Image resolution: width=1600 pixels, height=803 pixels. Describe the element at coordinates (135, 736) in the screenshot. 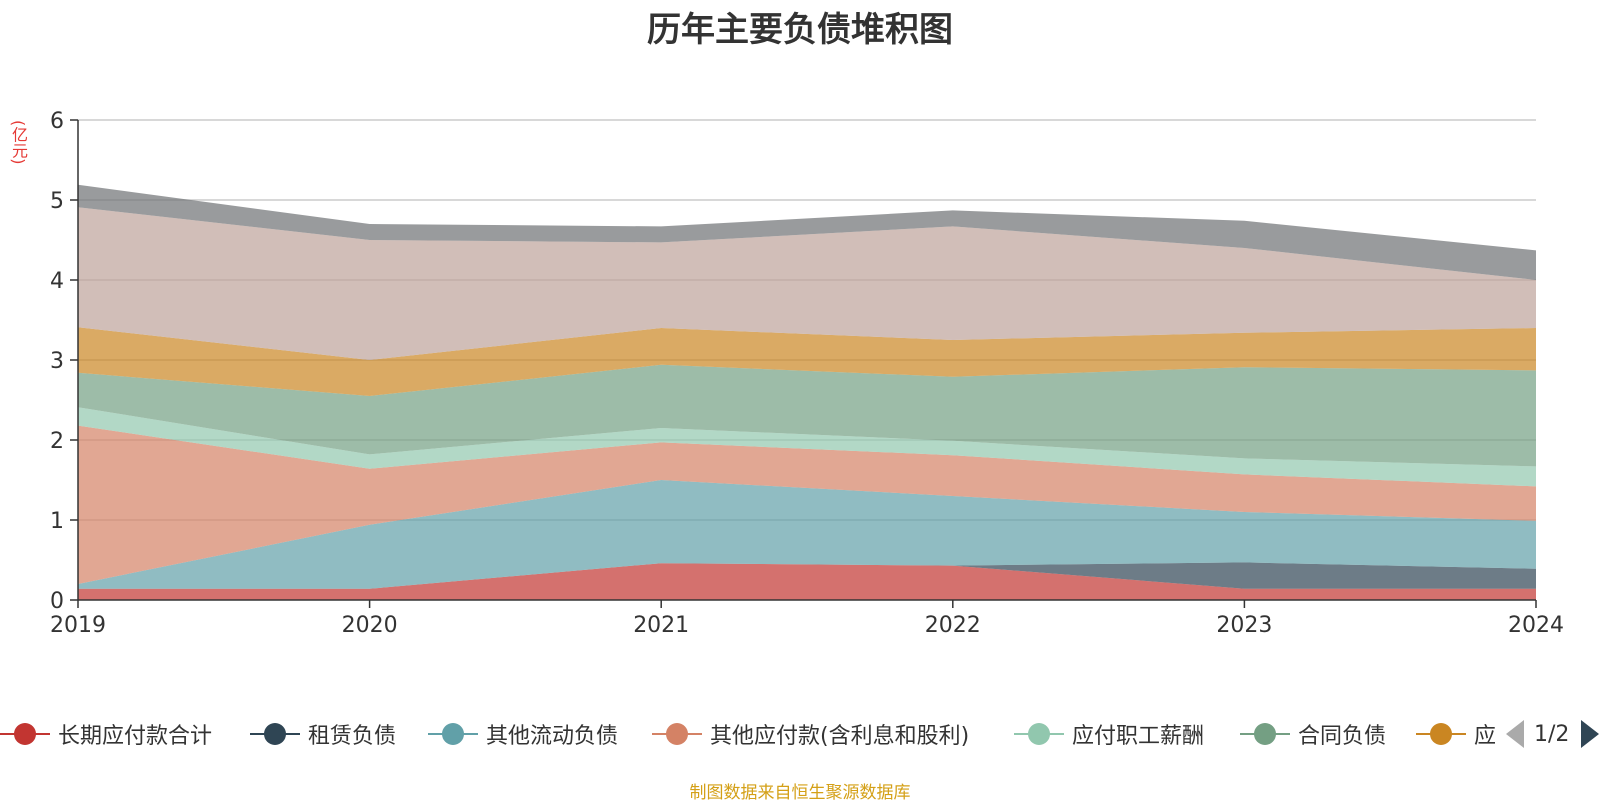

I see `legend-label: 长期应付款合计` at that location.